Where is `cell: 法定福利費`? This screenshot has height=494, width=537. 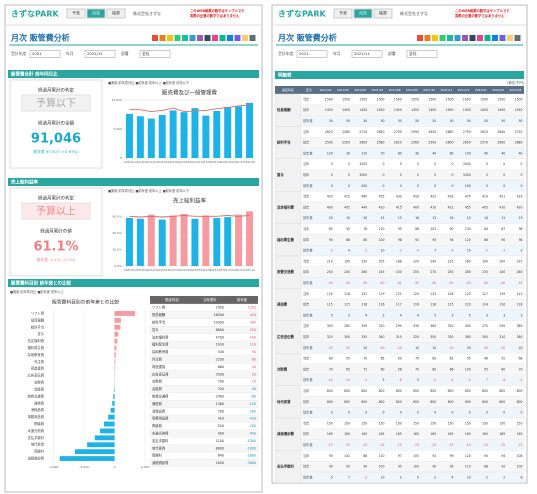 cell: 法定福利費 is located at coordinates (160, 336).